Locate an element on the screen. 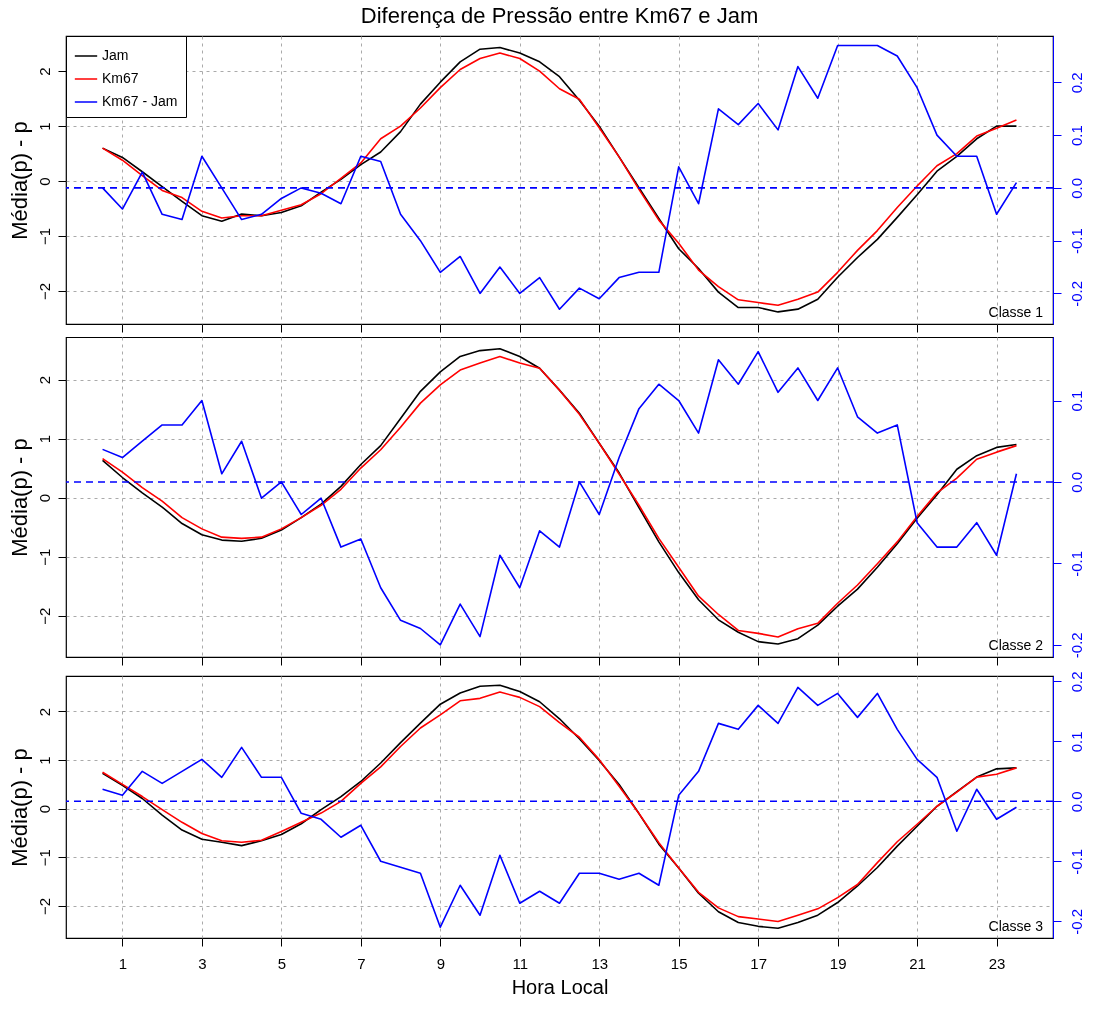  annotation: Classe 1 is located at coordinates (1016, 312).